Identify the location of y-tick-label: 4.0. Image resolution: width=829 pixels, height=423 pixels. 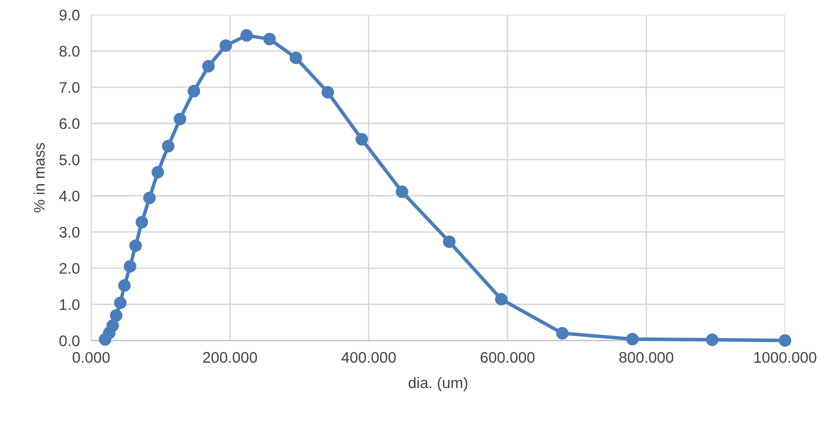
(69, 196).